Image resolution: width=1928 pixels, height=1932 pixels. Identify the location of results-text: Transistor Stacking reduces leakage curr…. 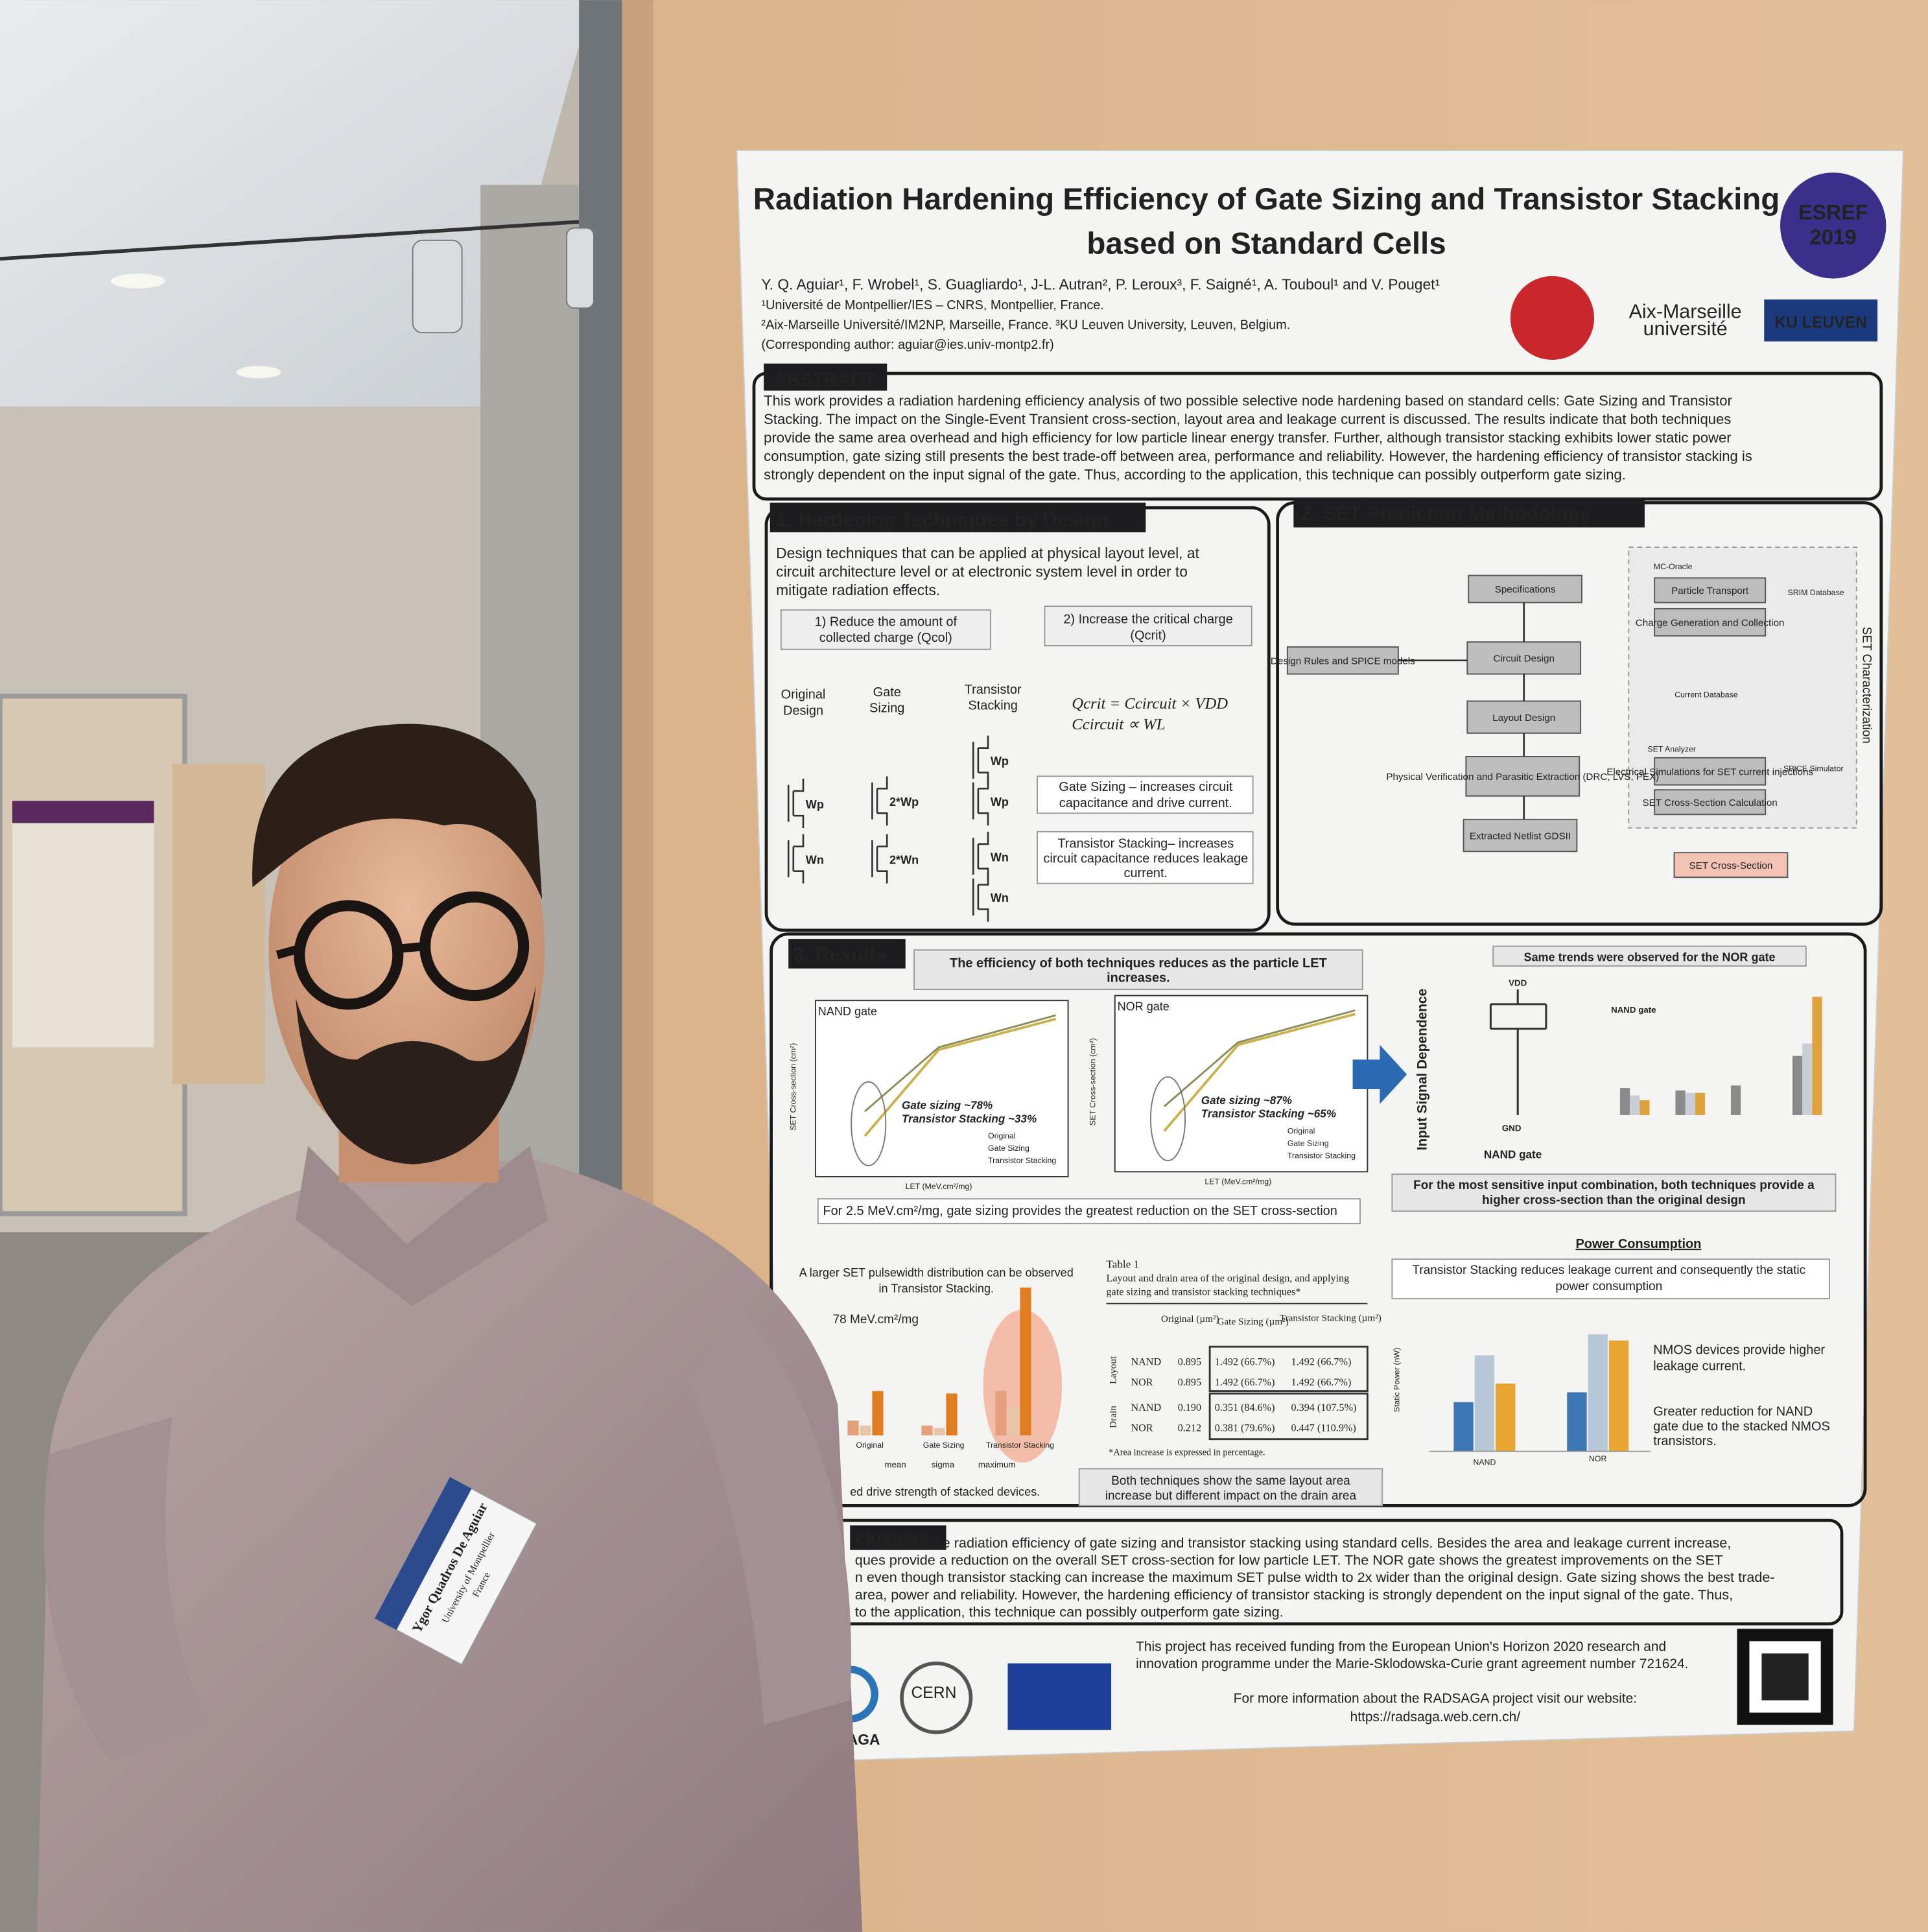
(1609, 1270).